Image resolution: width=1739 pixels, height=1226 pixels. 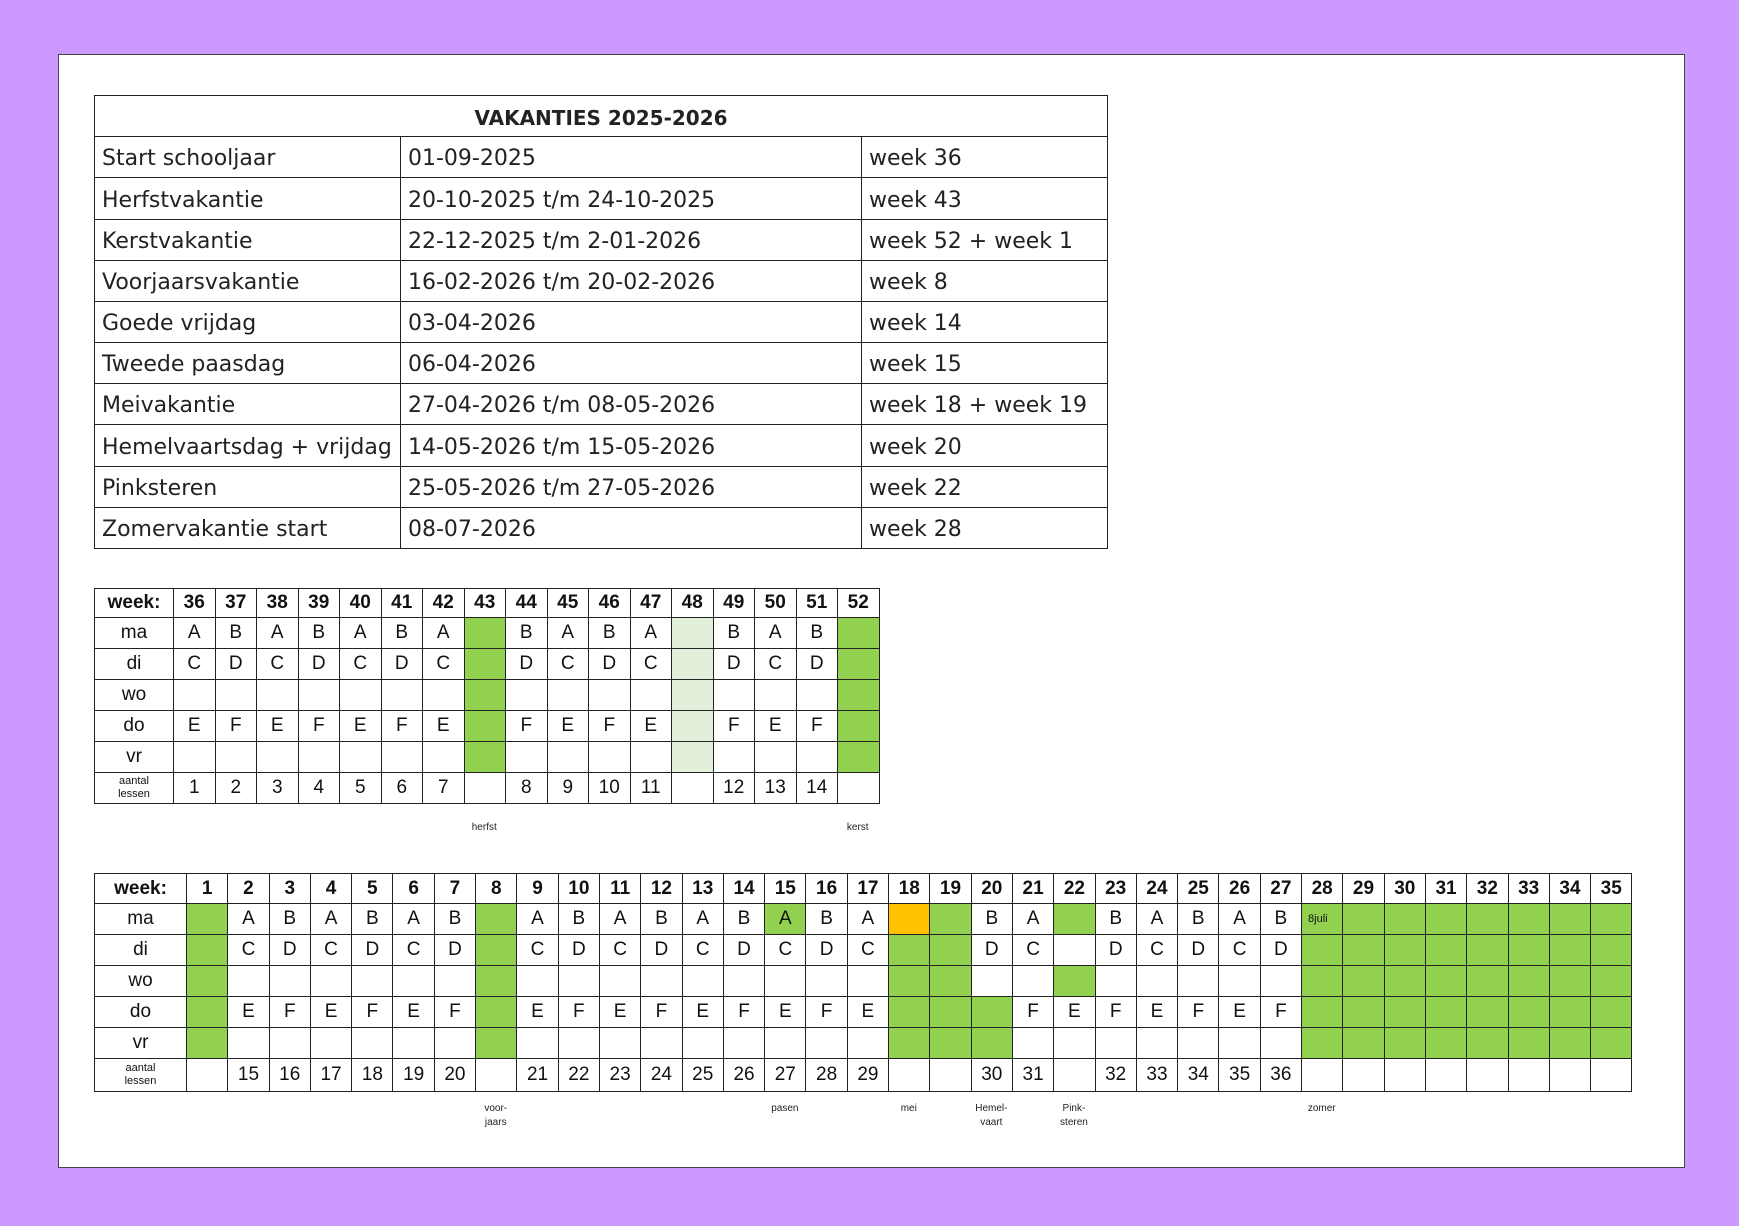 I want to click on lesson-count: 14, so click(x=816, y=788).